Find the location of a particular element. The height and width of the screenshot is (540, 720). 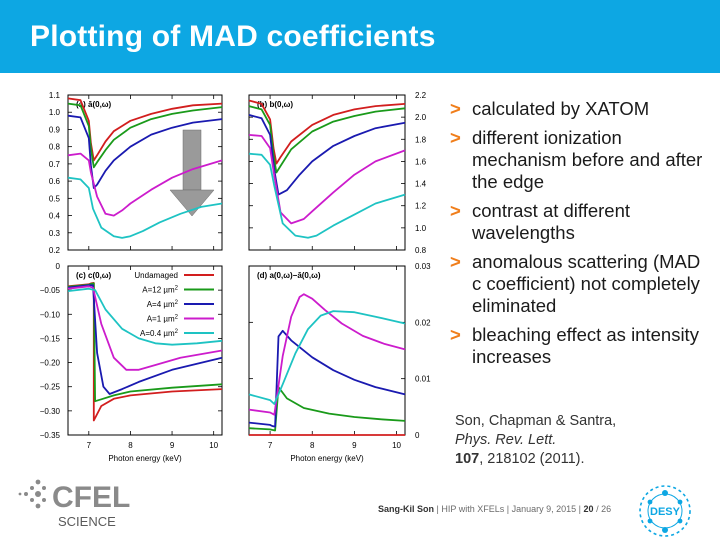

reference-authors: Son, Chapman & Santra, is located at coordinates (536, 421).